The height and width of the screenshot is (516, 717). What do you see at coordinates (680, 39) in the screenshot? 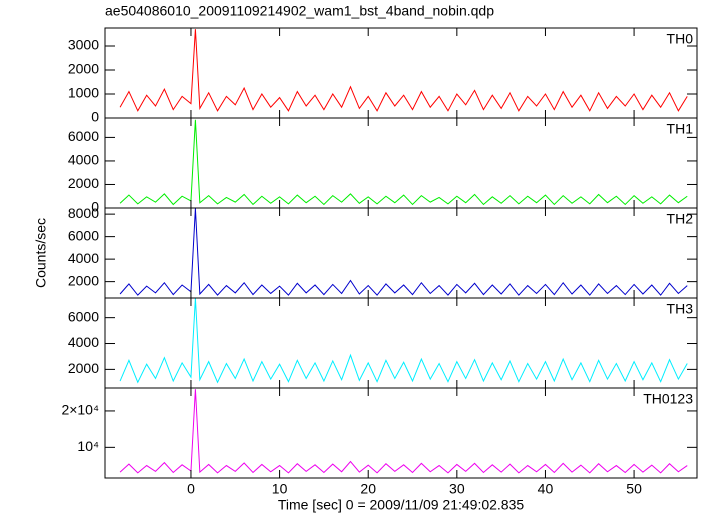
I see `panel-label: TH0` at bounding box center [680, 39].